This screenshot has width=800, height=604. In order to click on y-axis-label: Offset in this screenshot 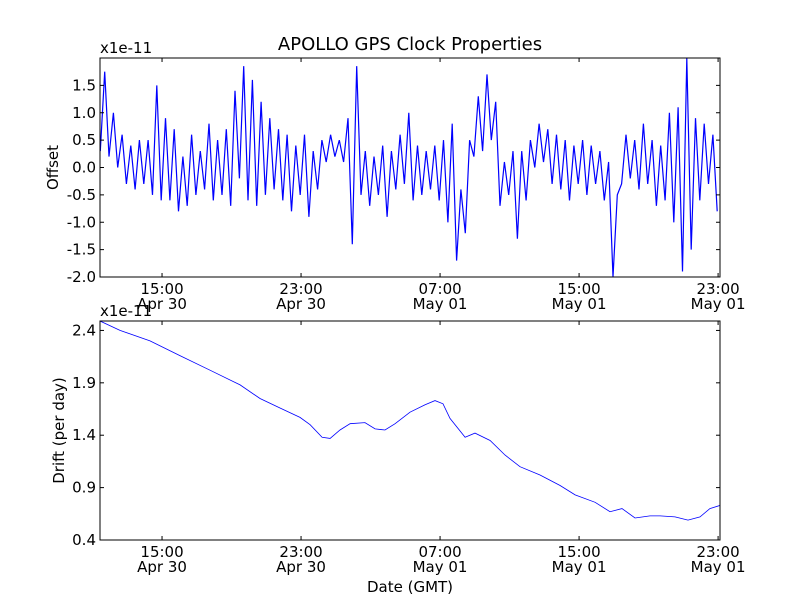, I will do `click(53, 167)`.